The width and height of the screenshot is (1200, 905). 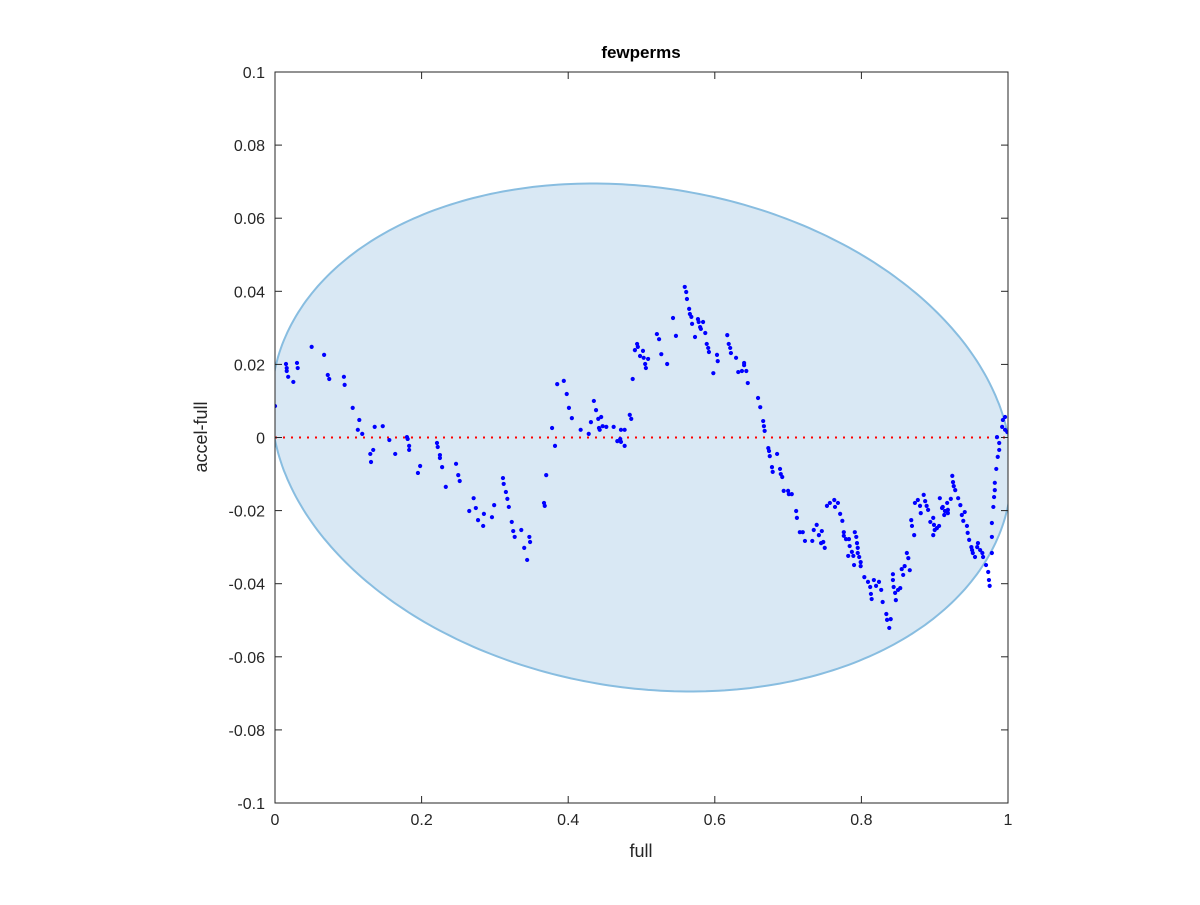 What do you see at coordinates (247, 658) in the screenshot?
I see `y-tick-label: -0.06` at bounding box center [247, 658].